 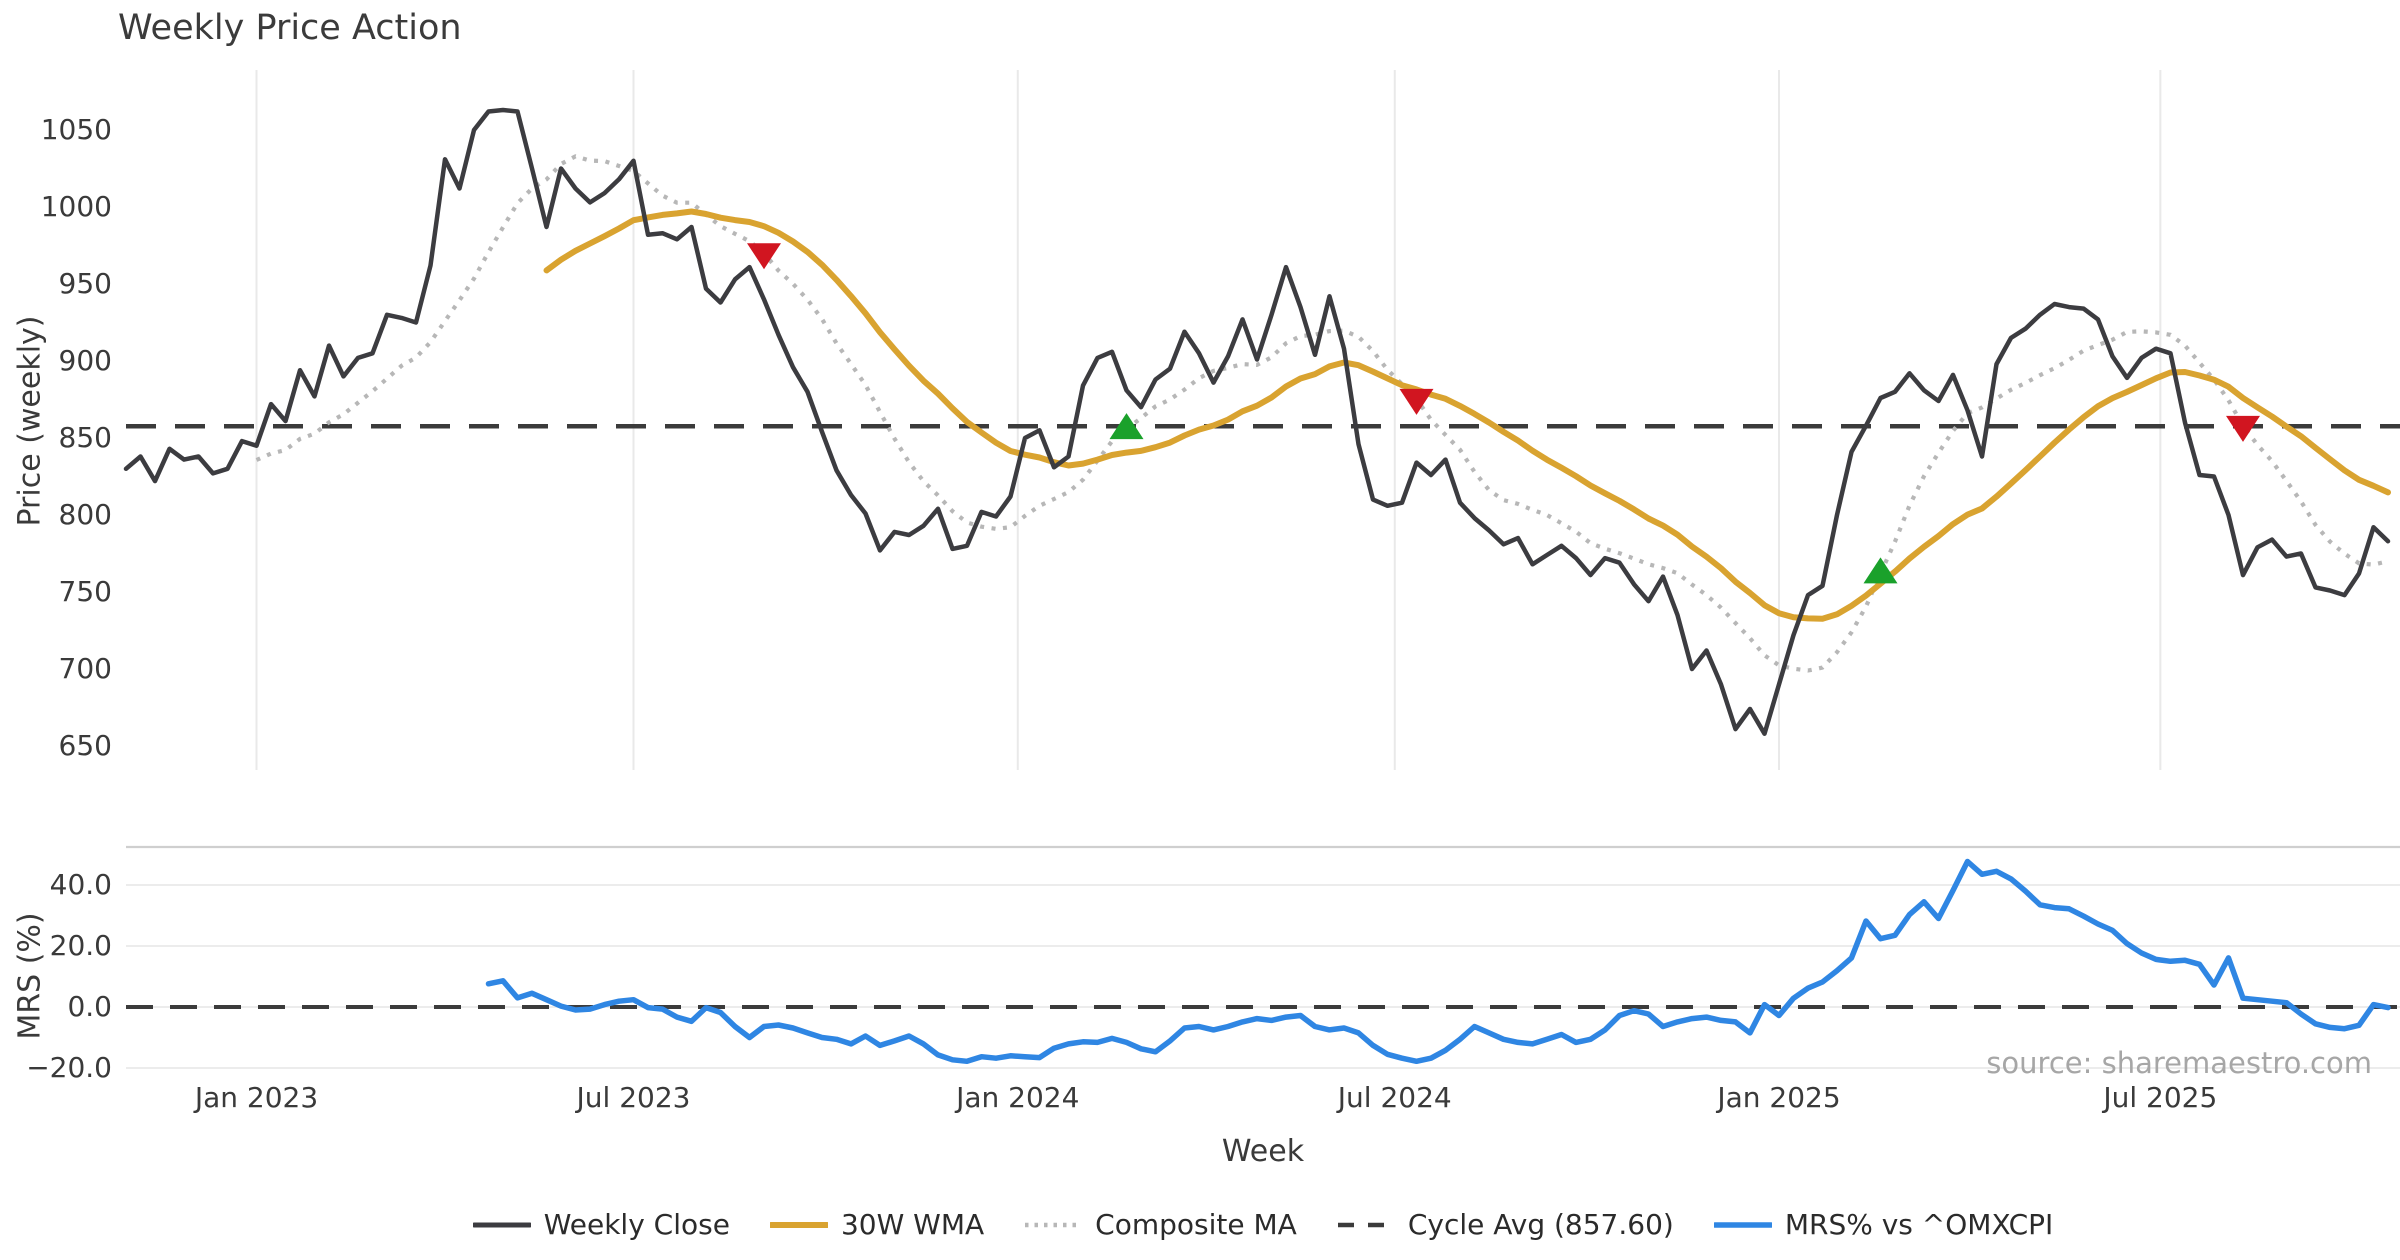 What do you see at coordinates (76, 129) in the screenshot?
I see `price-tick-label: 1050` at bounding box center [76, 129].